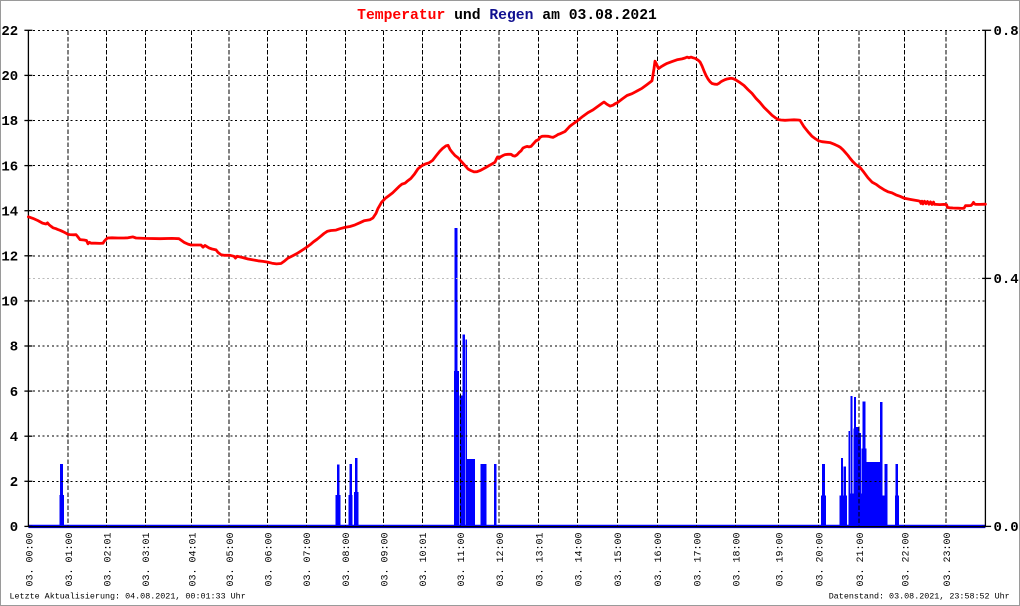 This screenshot has height=606, width=1020. What do you see at coordinates (108, 559) in the screenshot?
I see `svg-text: 03. 02:01` at bounding box center [108, 559].